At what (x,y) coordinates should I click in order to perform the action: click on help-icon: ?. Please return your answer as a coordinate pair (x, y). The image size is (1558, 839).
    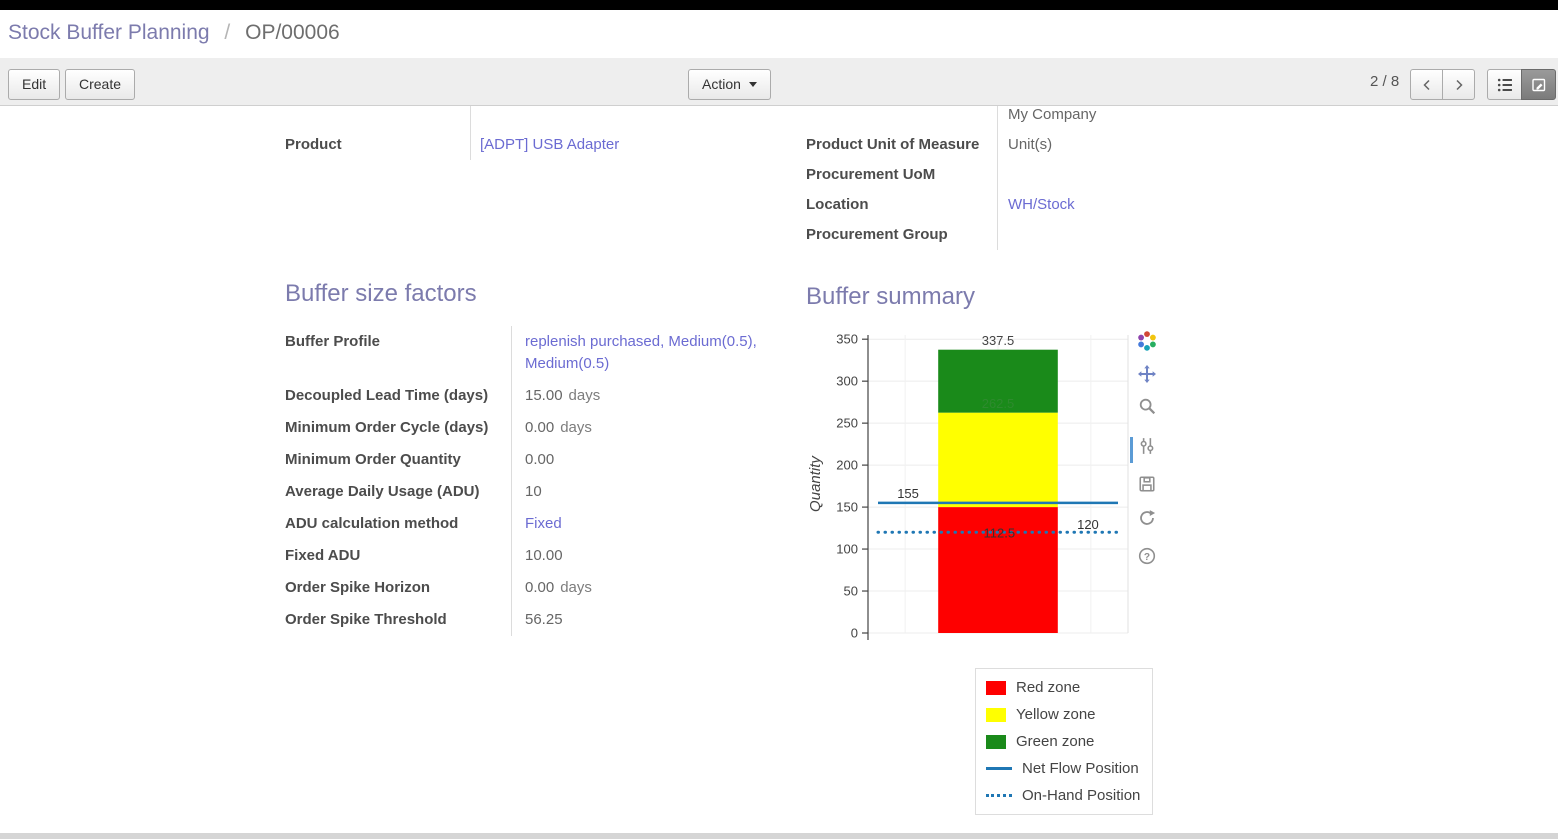
    Looking at the image, I should click on (1147, 555).